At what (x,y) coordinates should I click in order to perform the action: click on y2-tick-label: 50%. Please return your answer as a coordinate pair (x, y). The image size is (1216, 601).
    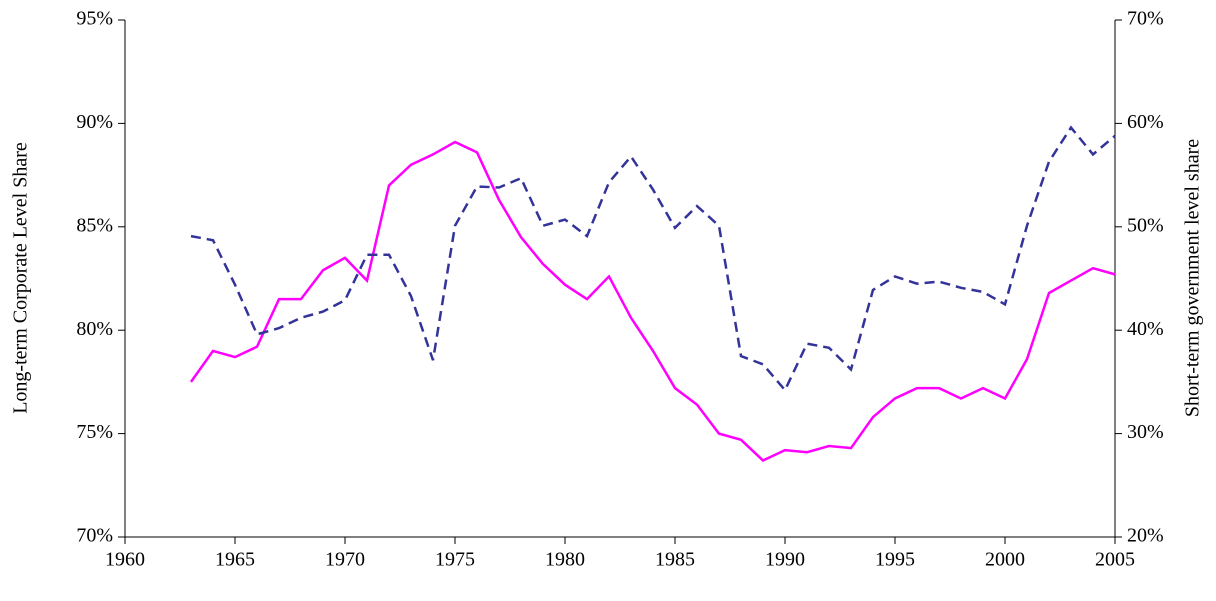
    Looking at the image, I should click on (1145, 225).